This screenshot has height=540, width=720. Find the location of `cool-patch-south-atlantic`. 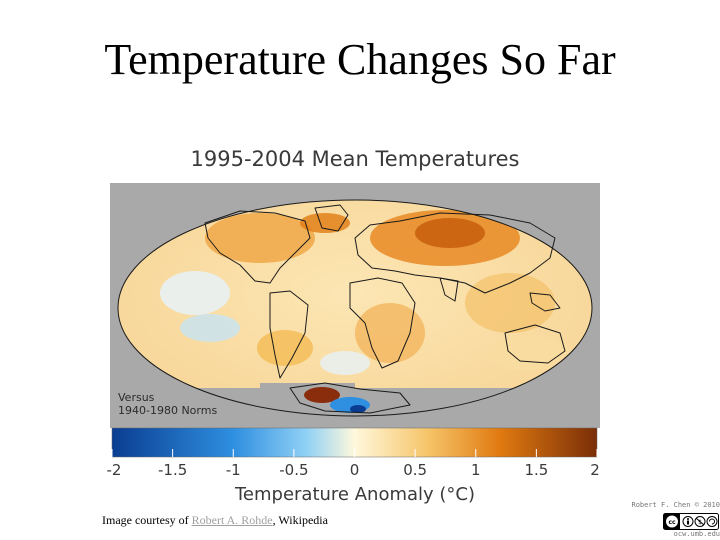

cool-patch-south-atlantic is located at coordinates (345, 363).